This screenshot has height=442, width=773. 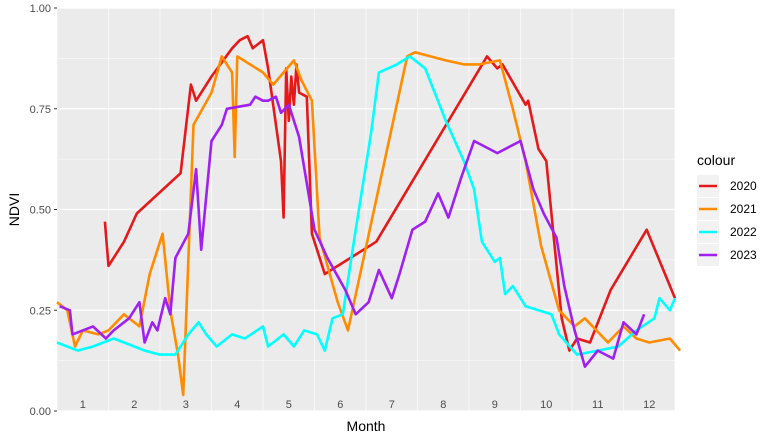 I want to click on legend-title: colour, so click(x=716, y=160).